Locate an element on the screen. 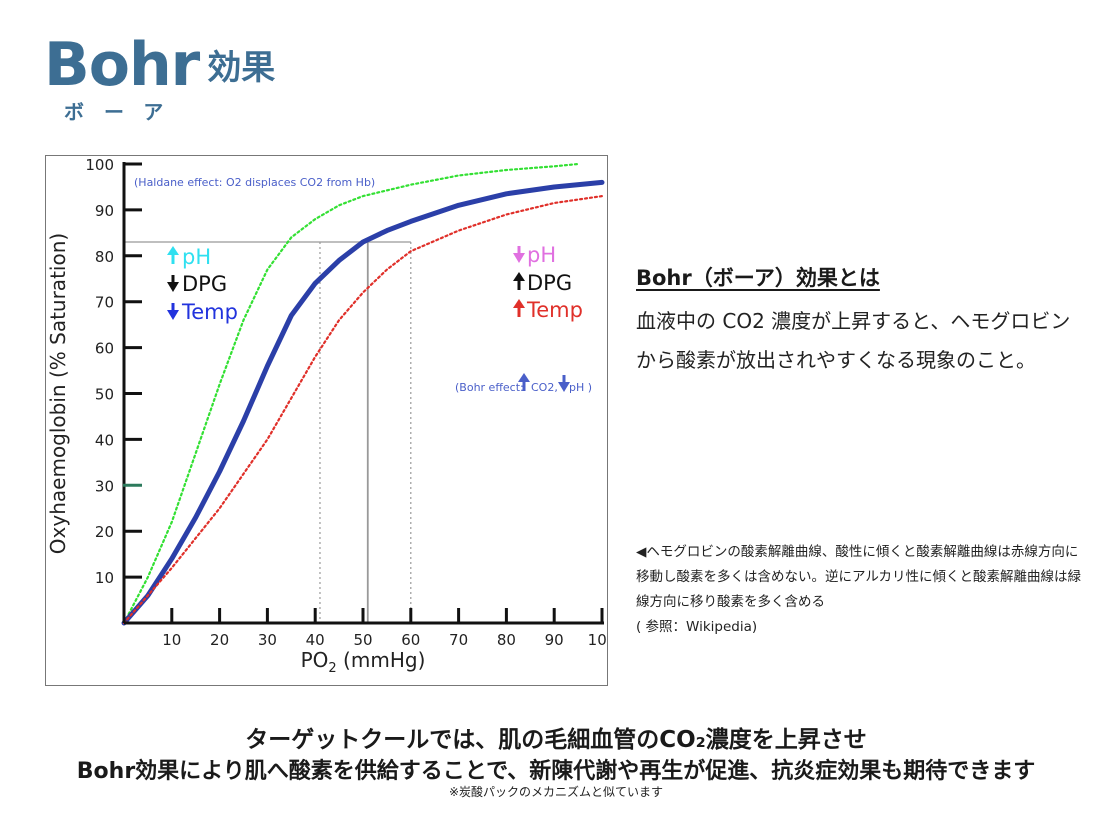  page-title: Bohr 効果 ボーア is located at coordinates (160, 77).